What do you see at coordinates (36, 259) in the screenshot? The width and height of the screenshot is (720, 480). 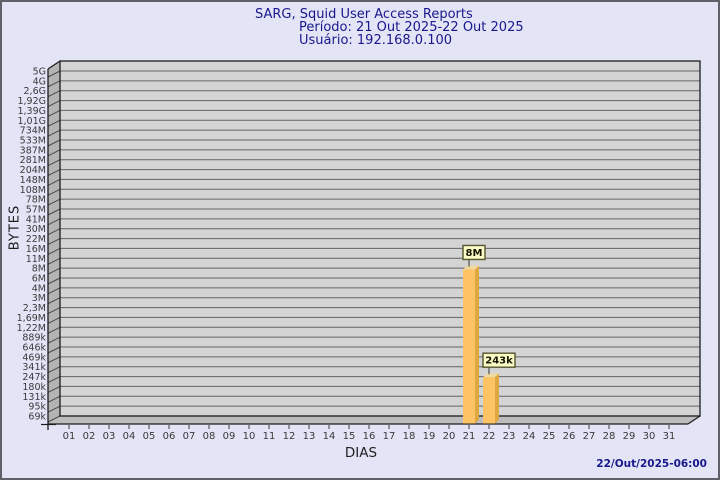 I see `y-tick-label: 11M` at bounding box center [36, 259].